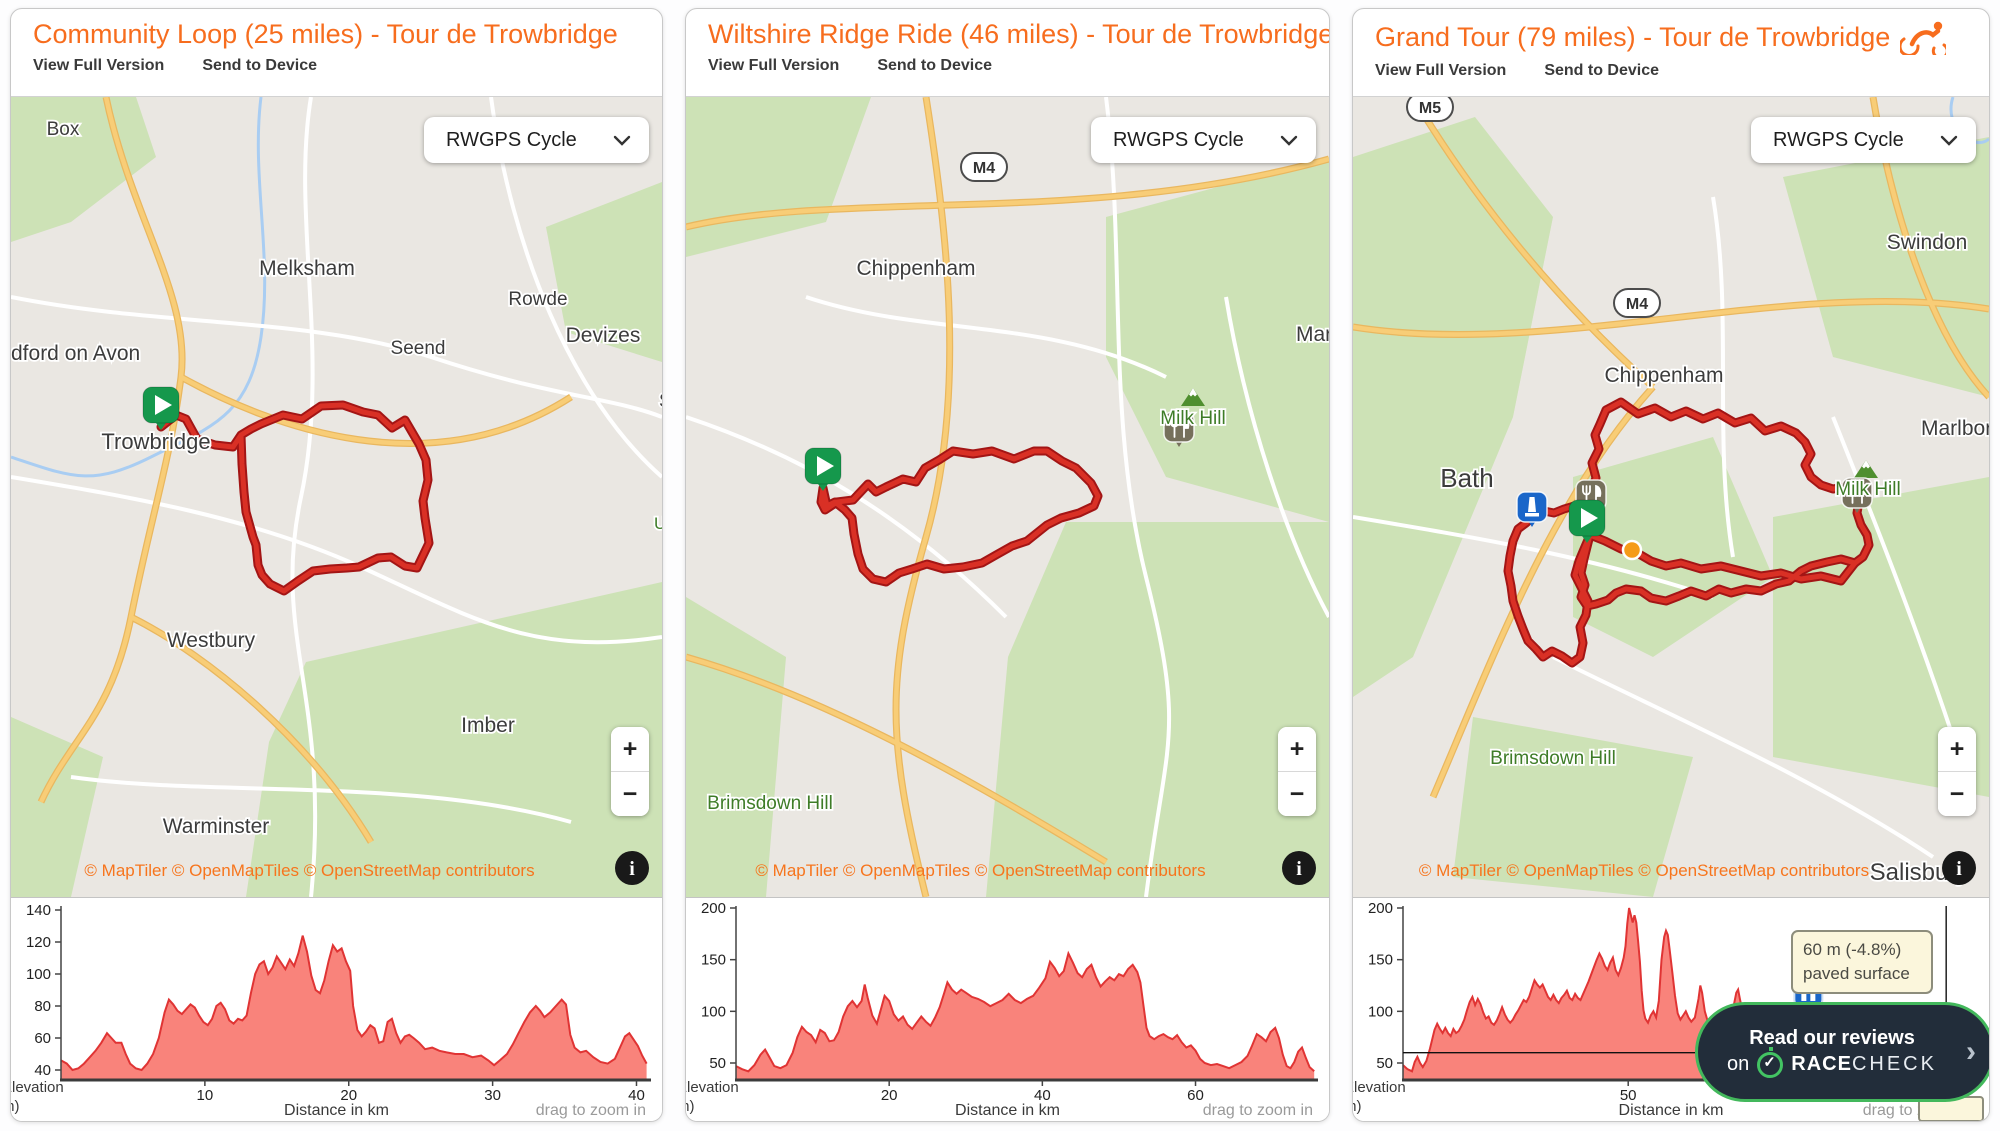  What do you see at coordinates (1532, 509) in the screenshot?
I see `blue-marker-icon` at bounding box center [1532, 509].